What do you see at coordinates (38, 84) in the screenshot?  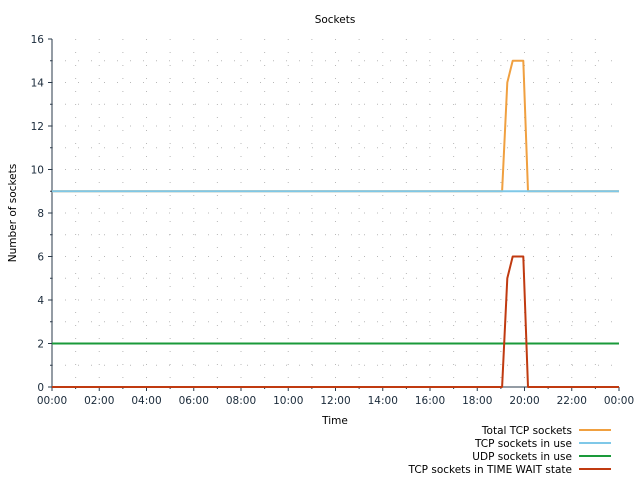 I see `y-tick-label: 14` at bounding box center [38, 84].